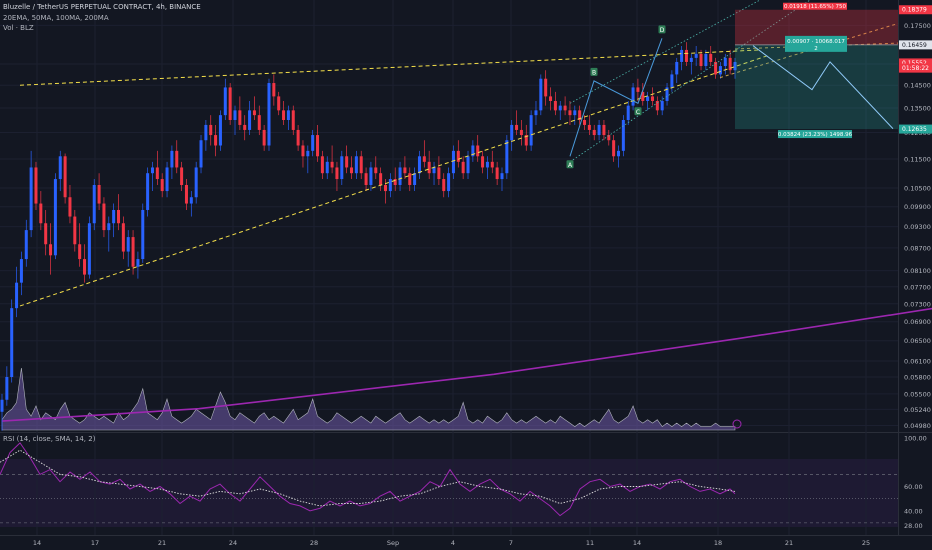 This screenshot has height=550, width=932. I want to click on time-tick-label: 21, so click(162, 543).